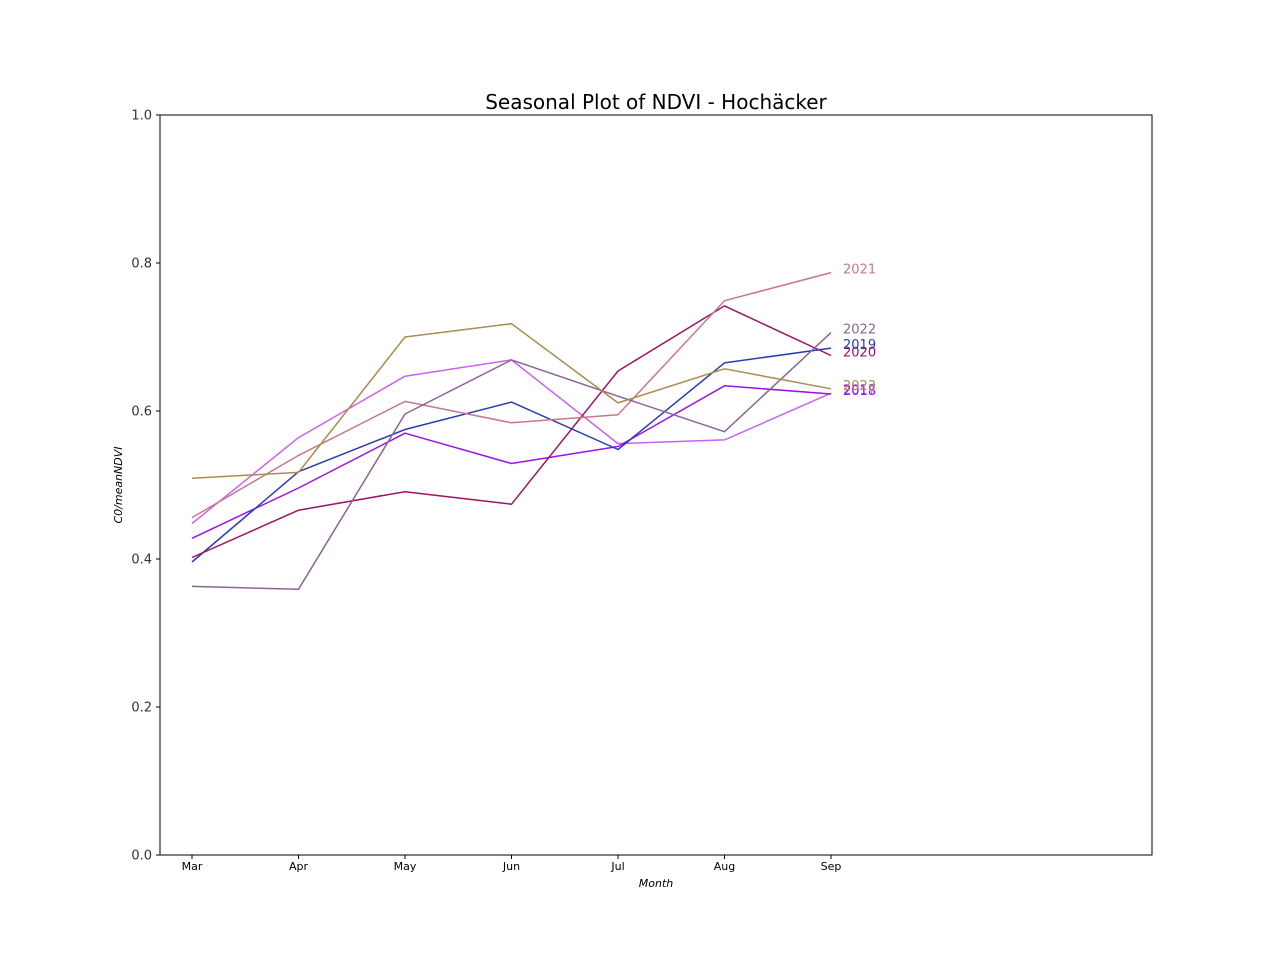 Image resolution: width=1280 pixels, height=960 pixels. What do you see at coordinates (192, 866) in the screenshot?
I see `x-tick-label: Mar` at bounding box center [192, 866].